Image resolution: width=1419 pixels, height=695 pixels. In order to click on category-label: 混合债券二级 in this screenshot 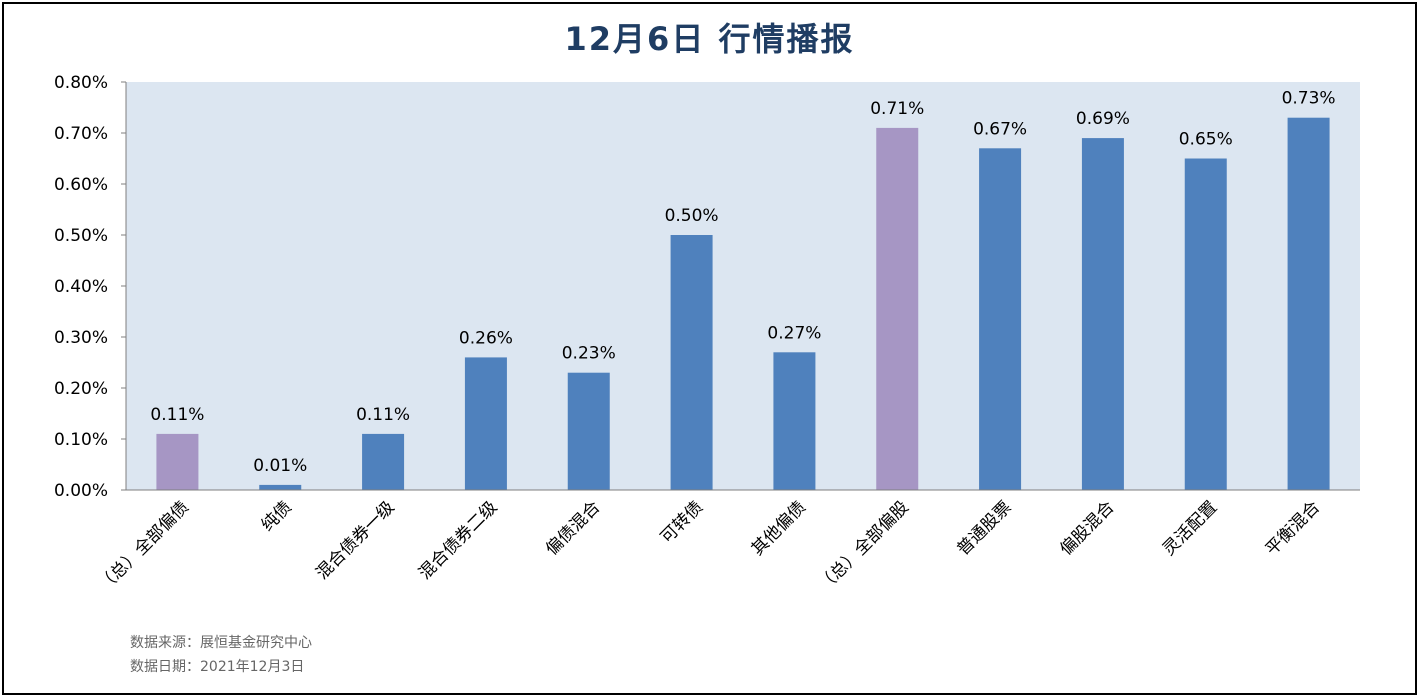, I will do `click(458, 540)`.